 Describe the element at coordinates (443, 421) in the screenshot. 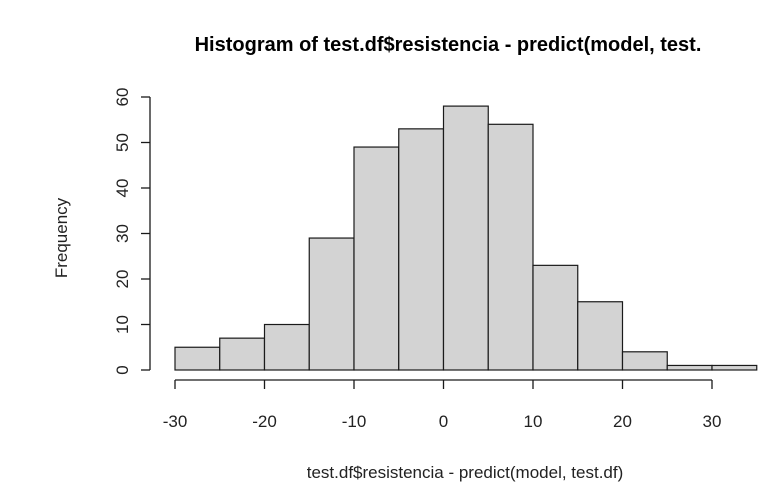

I see `x-tick-label: 0` at that location.